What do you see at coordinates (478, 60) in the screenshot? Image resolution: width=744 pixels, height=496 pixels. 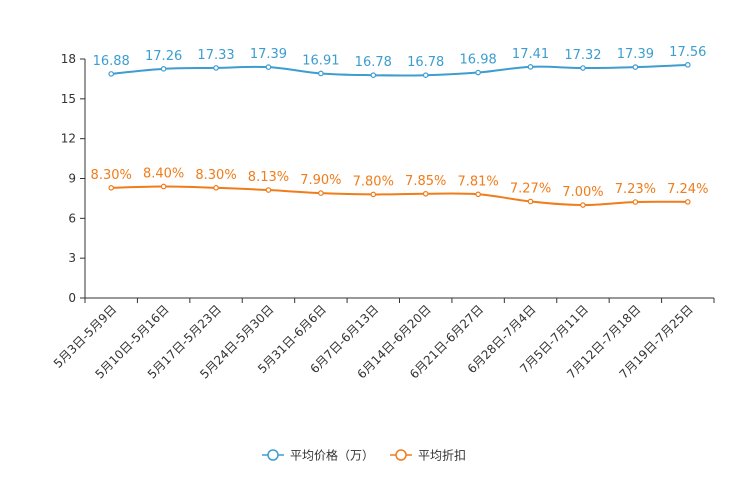 I see `data-label: 16.98` at bounding box center [478, 60].